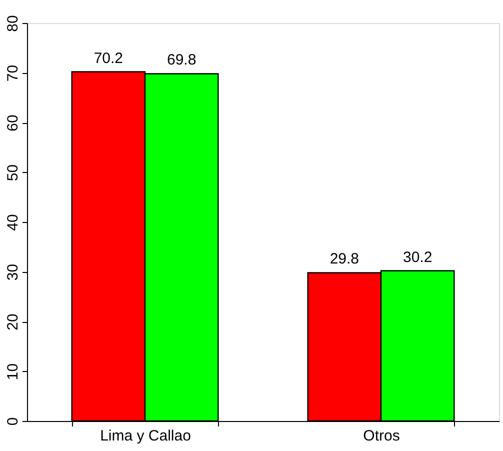 Image resolution: width=503 pixels, height=451 pixels. Describe the element at coordinates (13, 23) in the screenshot. I see `y-tick-label: 80` at that location.